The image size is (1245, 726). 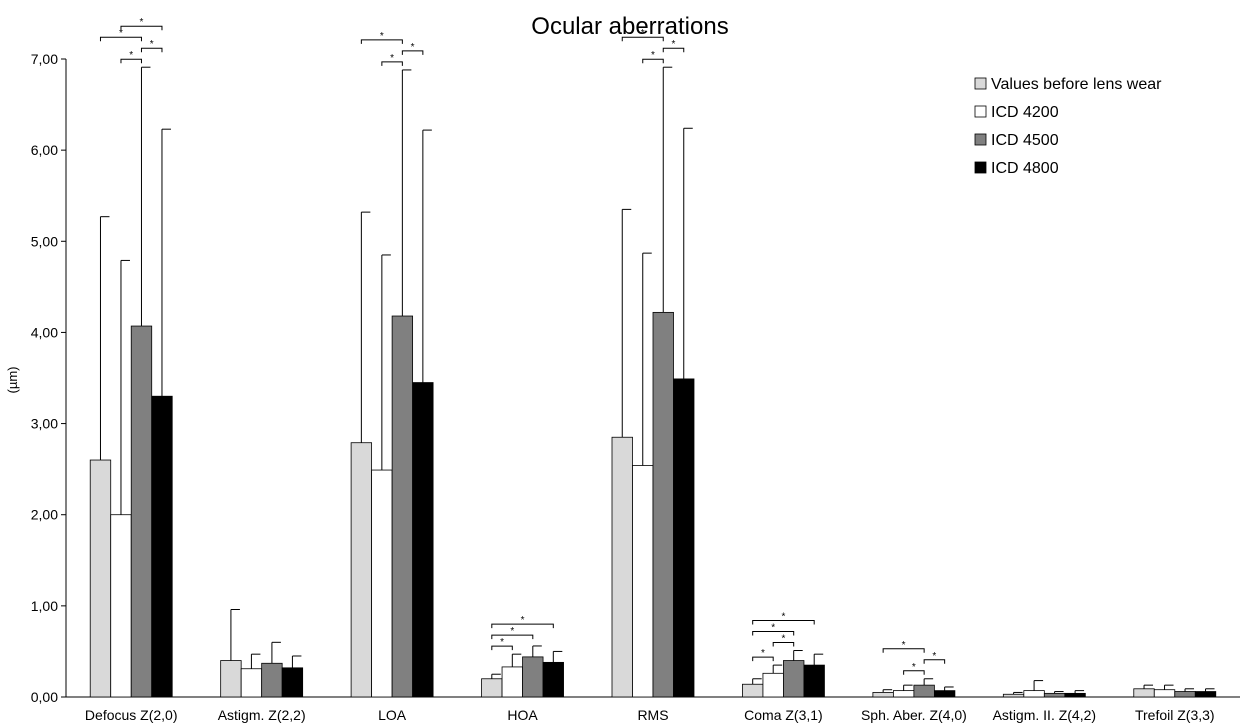 I want to click on x-tick-label: LOA, so click(x=392, y=715).